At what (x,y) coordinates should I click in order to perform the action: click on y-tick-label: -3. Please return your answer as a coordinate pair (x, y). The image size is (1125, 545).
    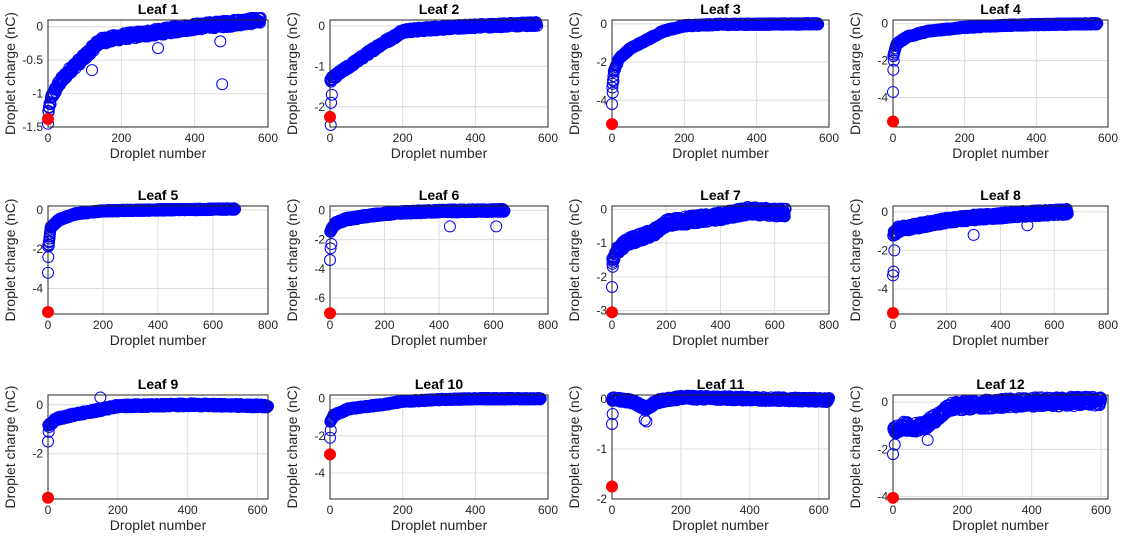
    Looking at the image, I should click on (601, 311).